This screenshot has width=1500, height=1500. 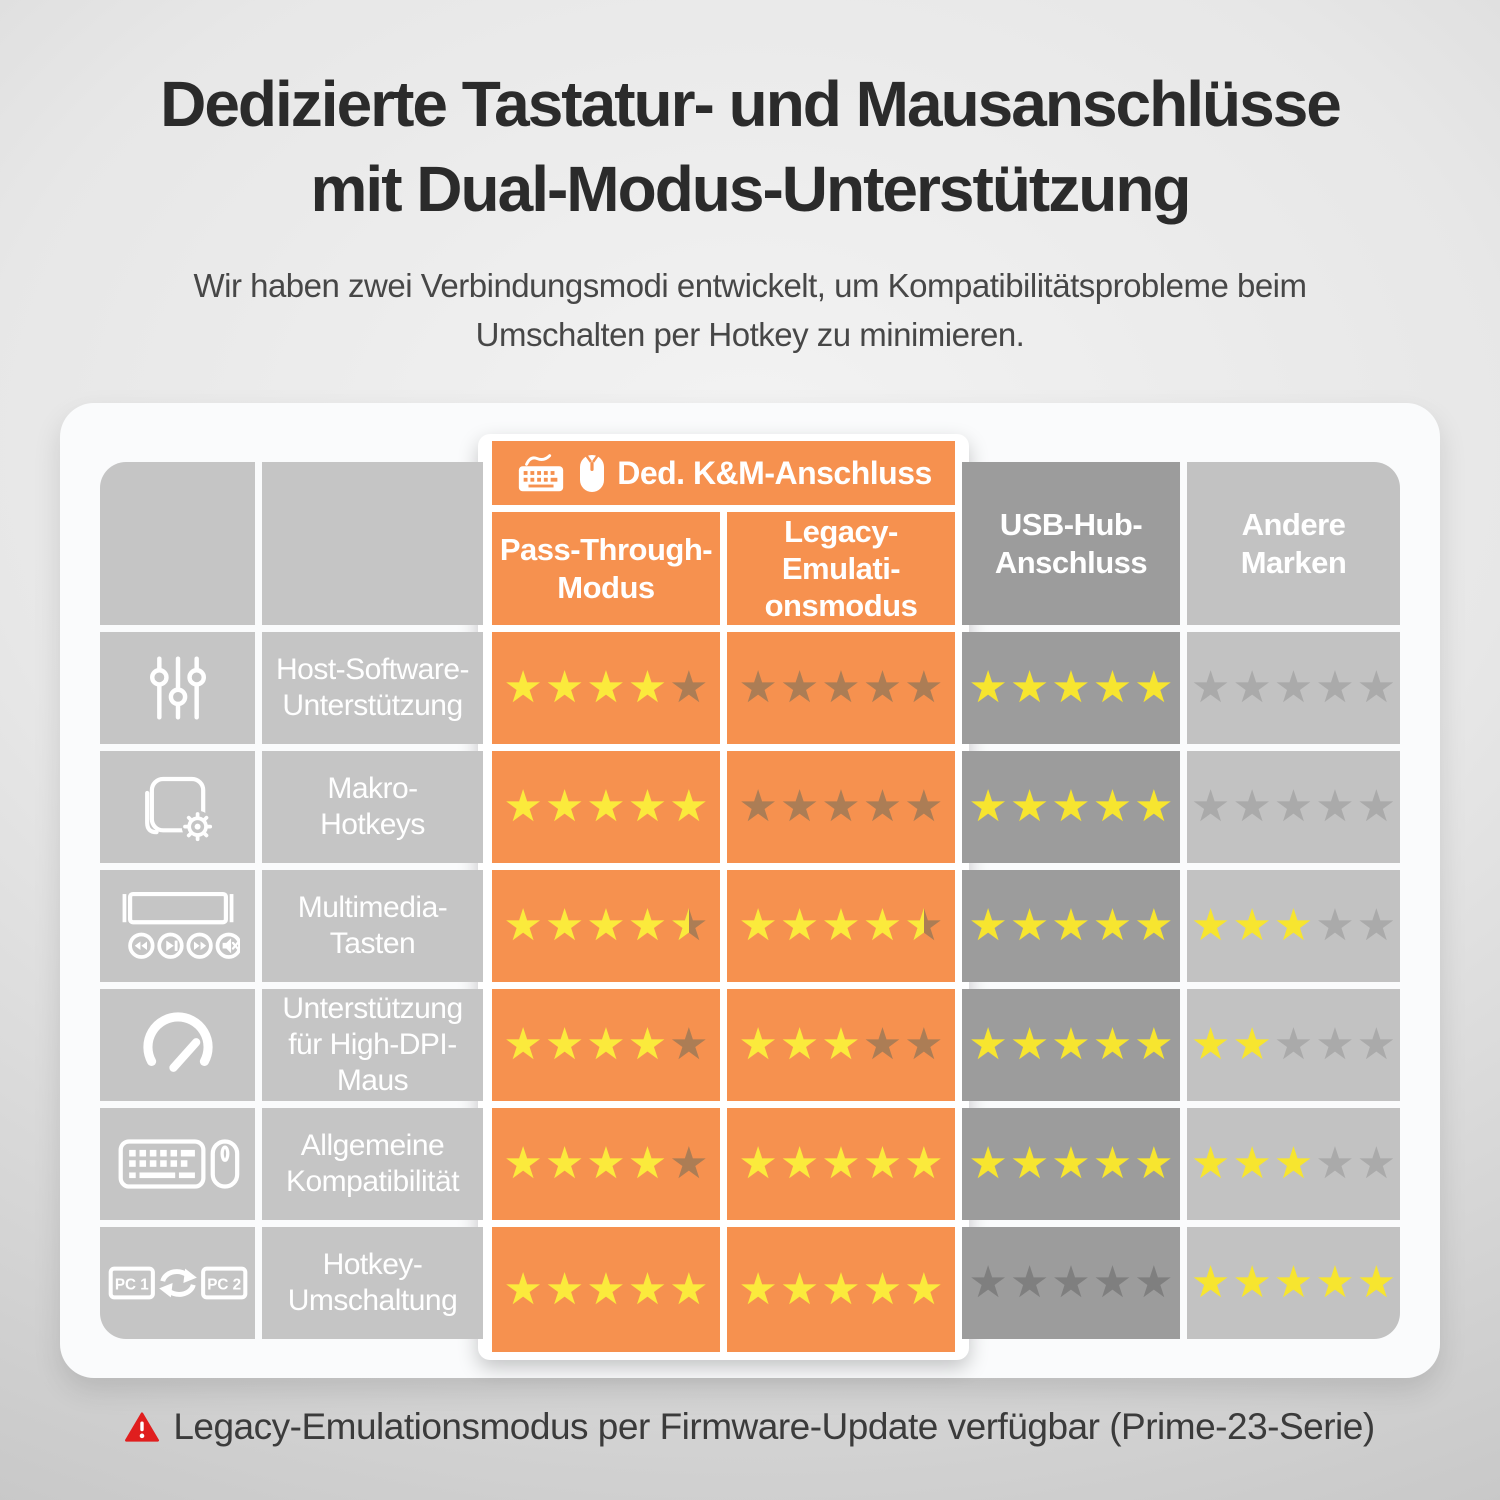 What do you see at coordinates (131, 1284) in the screenshot?
I see `svg-text: PC 1` at bounding box center [131, 1284].